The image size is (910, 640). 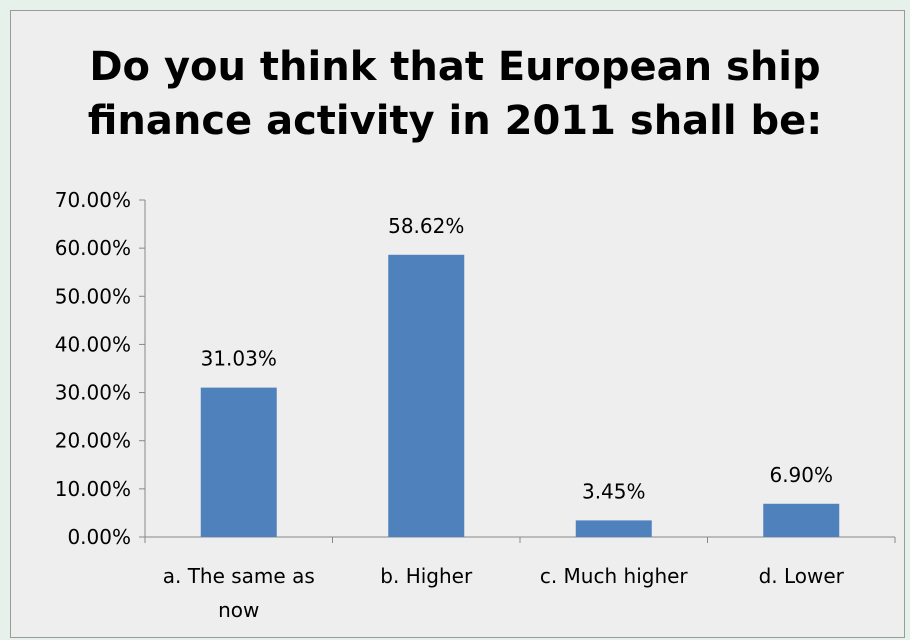 What do you see at coordinates (93, 296) in the screenshot?
I see `y-tick-label: 50.00%` at bounding box center [93, 296].